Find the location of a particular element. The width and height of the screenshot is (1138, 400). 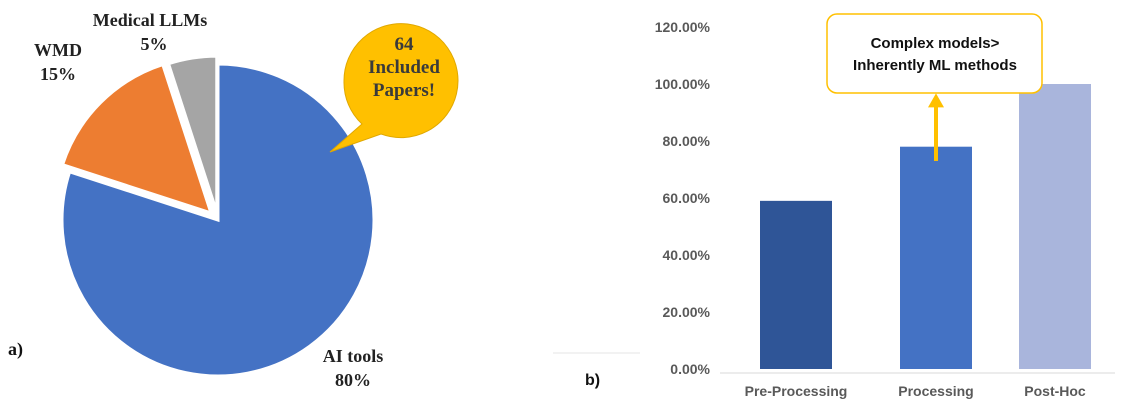

y-tick-label: 0.00% is located at coordinates (690, 369).